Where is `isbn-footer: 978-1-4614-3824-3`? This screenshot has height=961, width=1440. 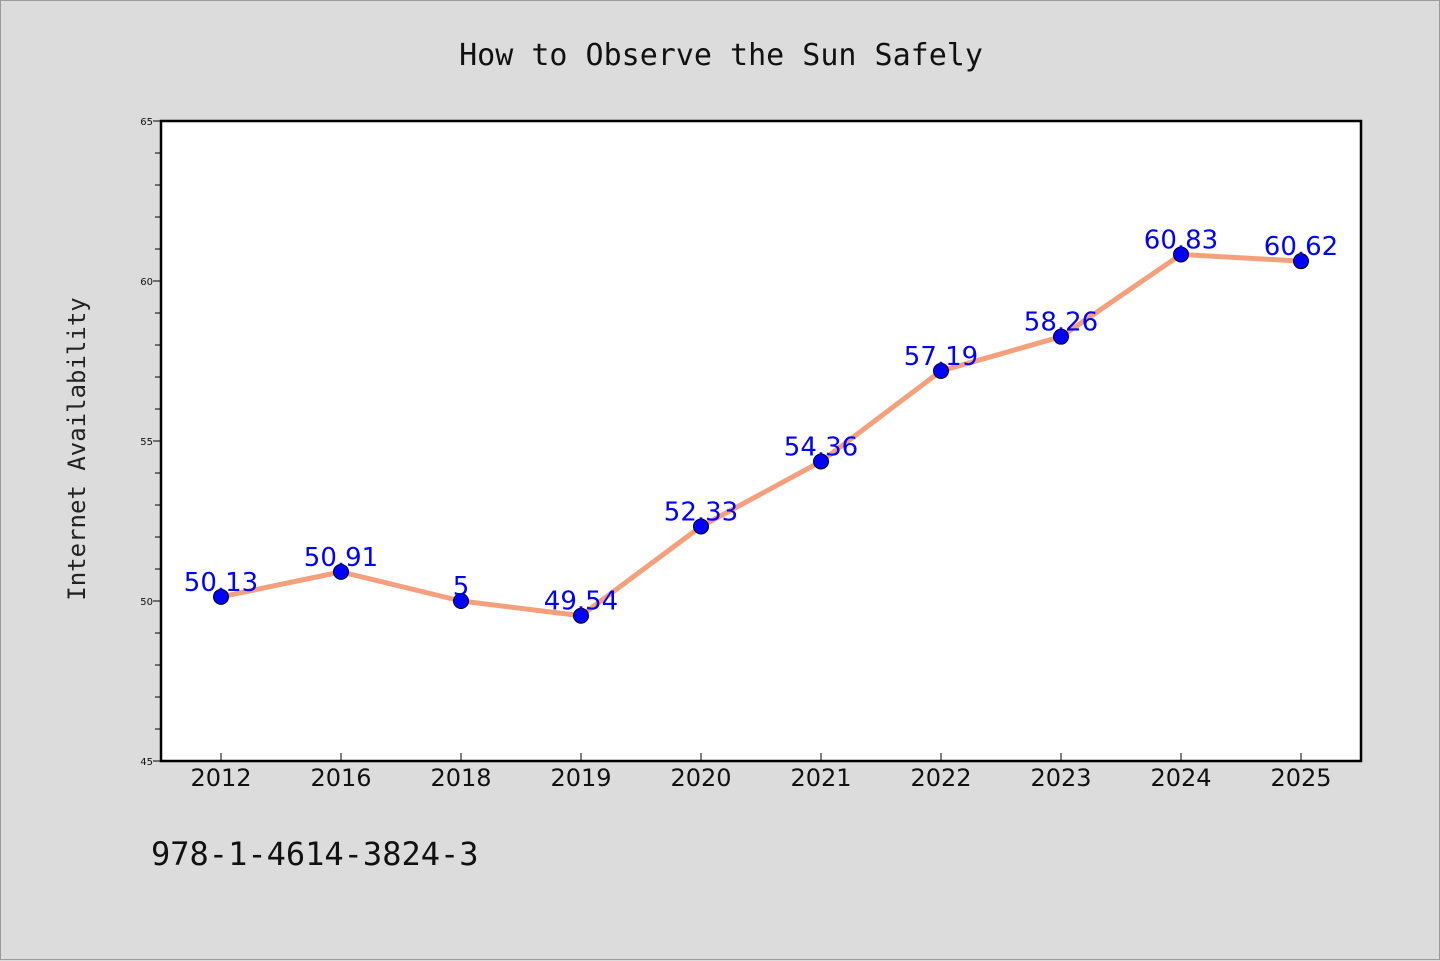 isbn-footer: 978-1-4614-3824-3 is located at coordinates (315, 854).